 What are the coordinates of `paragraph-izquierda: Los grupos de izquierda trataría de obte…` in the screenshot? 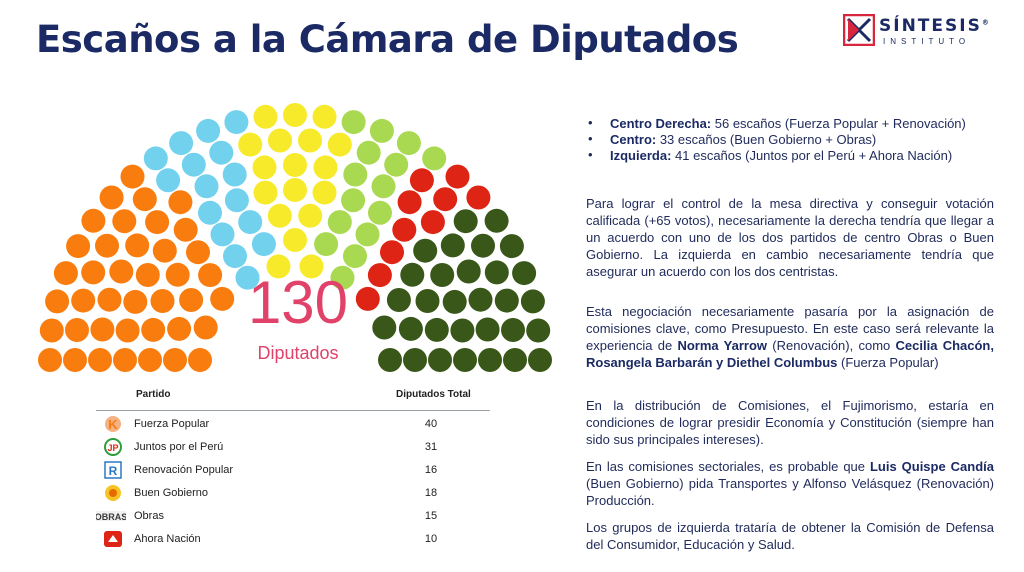 It's located at (790, 536).